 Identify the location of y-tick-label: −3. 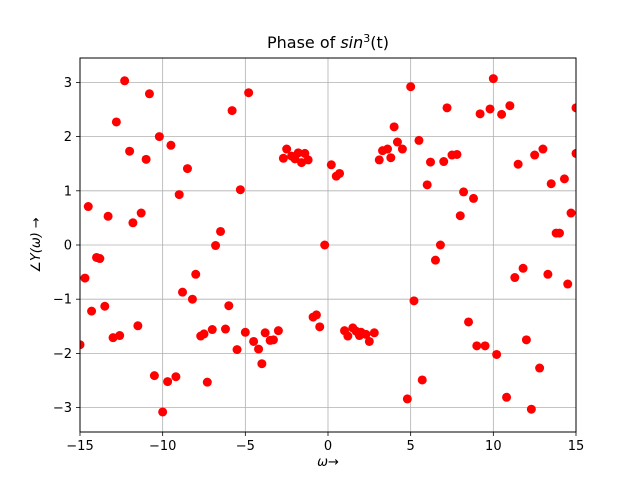
(62, 408).